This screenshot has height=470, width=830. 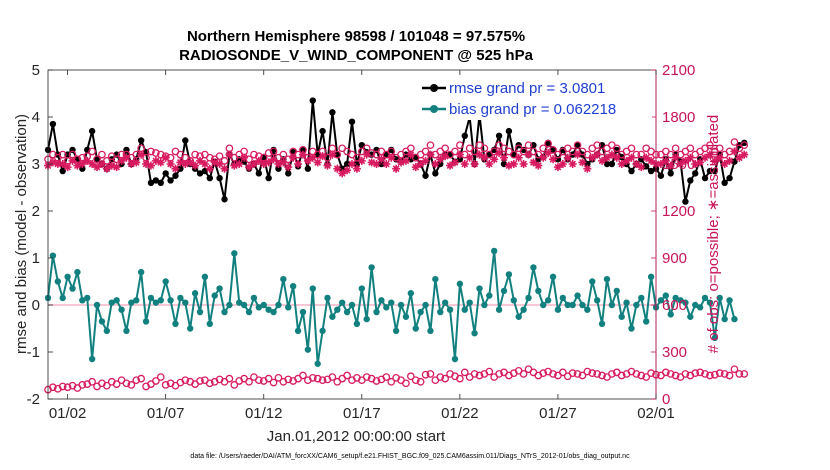 What do you see at coordinates (68, 413) in the screenshot?
I see `x-tick-label-0: 01/02` at bounding box center [68, 413].